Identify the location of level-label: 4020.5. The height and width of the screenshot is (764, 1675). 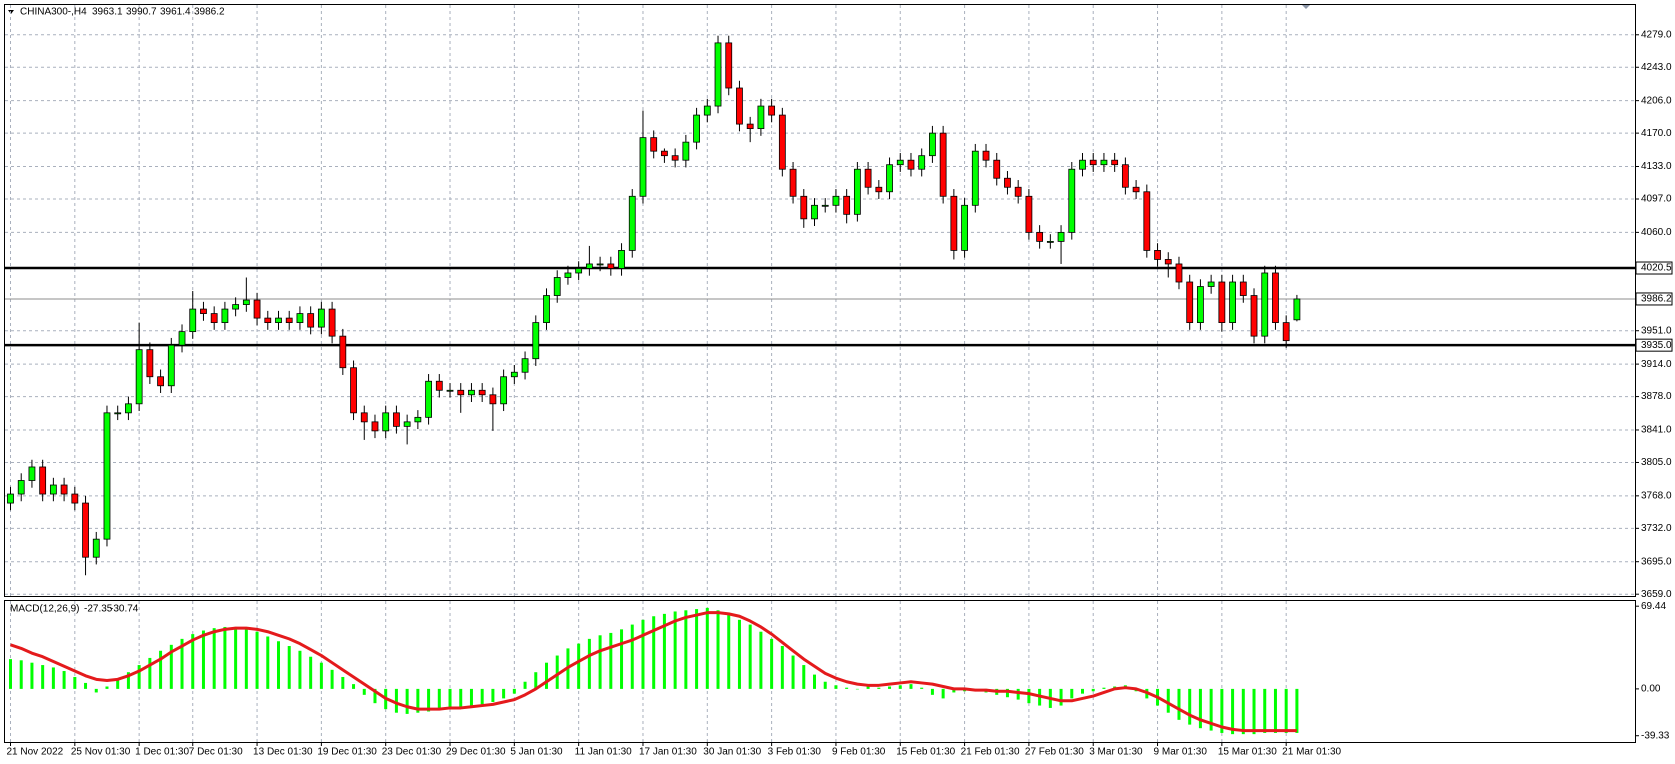
(1656, 268).